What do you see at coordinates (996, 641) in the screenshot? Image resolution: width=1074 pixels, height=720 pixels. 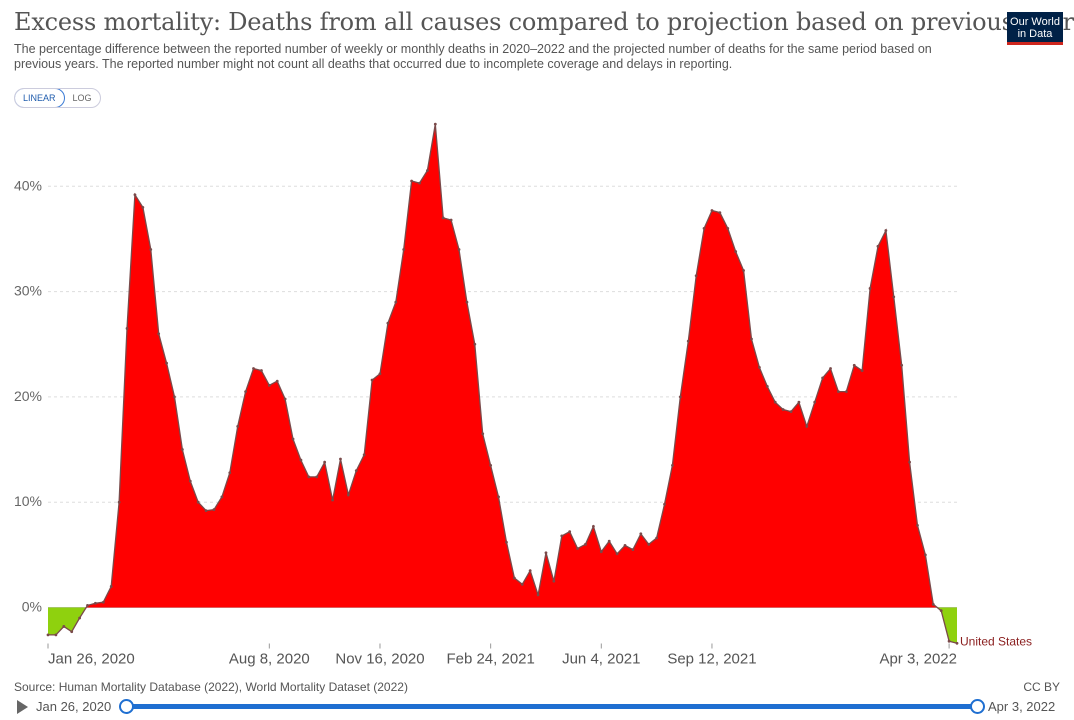 I see `series-label-united-states: United States` at bounding box center [996, 641].